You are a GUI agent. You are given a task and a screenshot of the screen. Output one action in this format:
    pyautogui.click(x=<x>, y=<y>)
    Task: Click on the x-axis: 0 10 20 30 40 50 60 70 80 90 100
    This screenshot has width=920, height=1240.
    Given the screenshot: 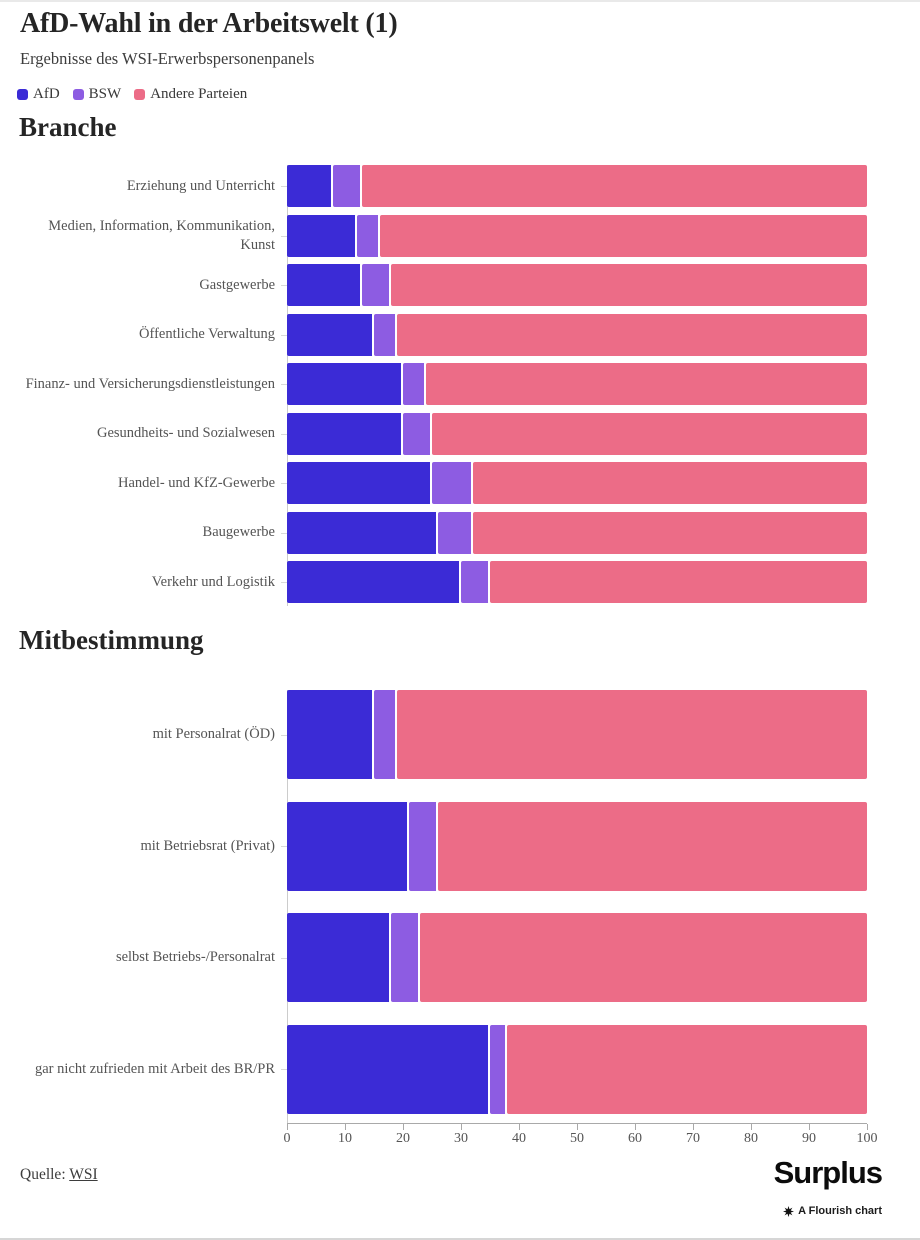 What is the action you would take?
    pyautogui.click(x=581, y=1134)
    